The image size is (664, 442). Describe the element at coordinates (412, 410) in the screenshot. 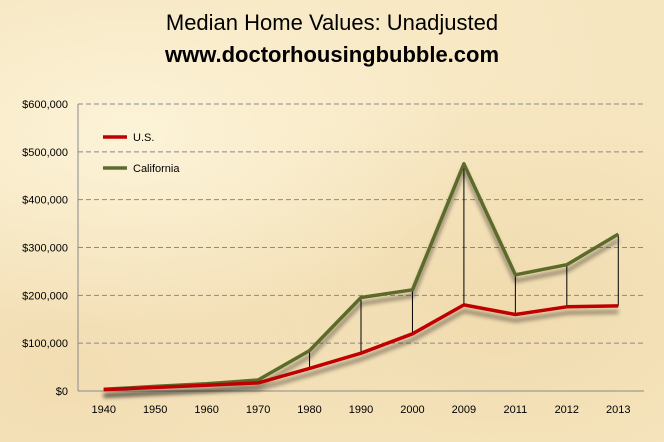

I see `x-tick-label: 2000` at that location.